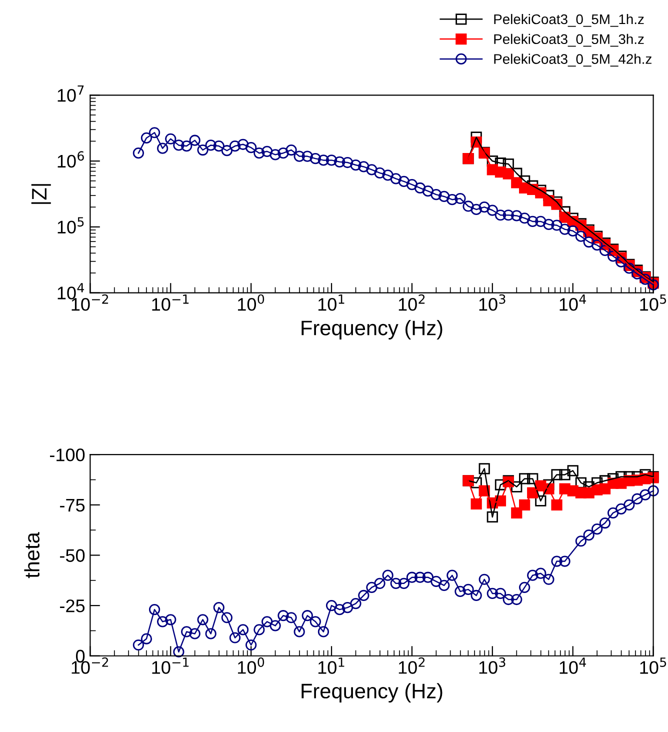 This screenshot has width=668, height=732. Describe the element at coordinates (67, 455) in the screenshot. I see `y-tick-label: -100` at that location.